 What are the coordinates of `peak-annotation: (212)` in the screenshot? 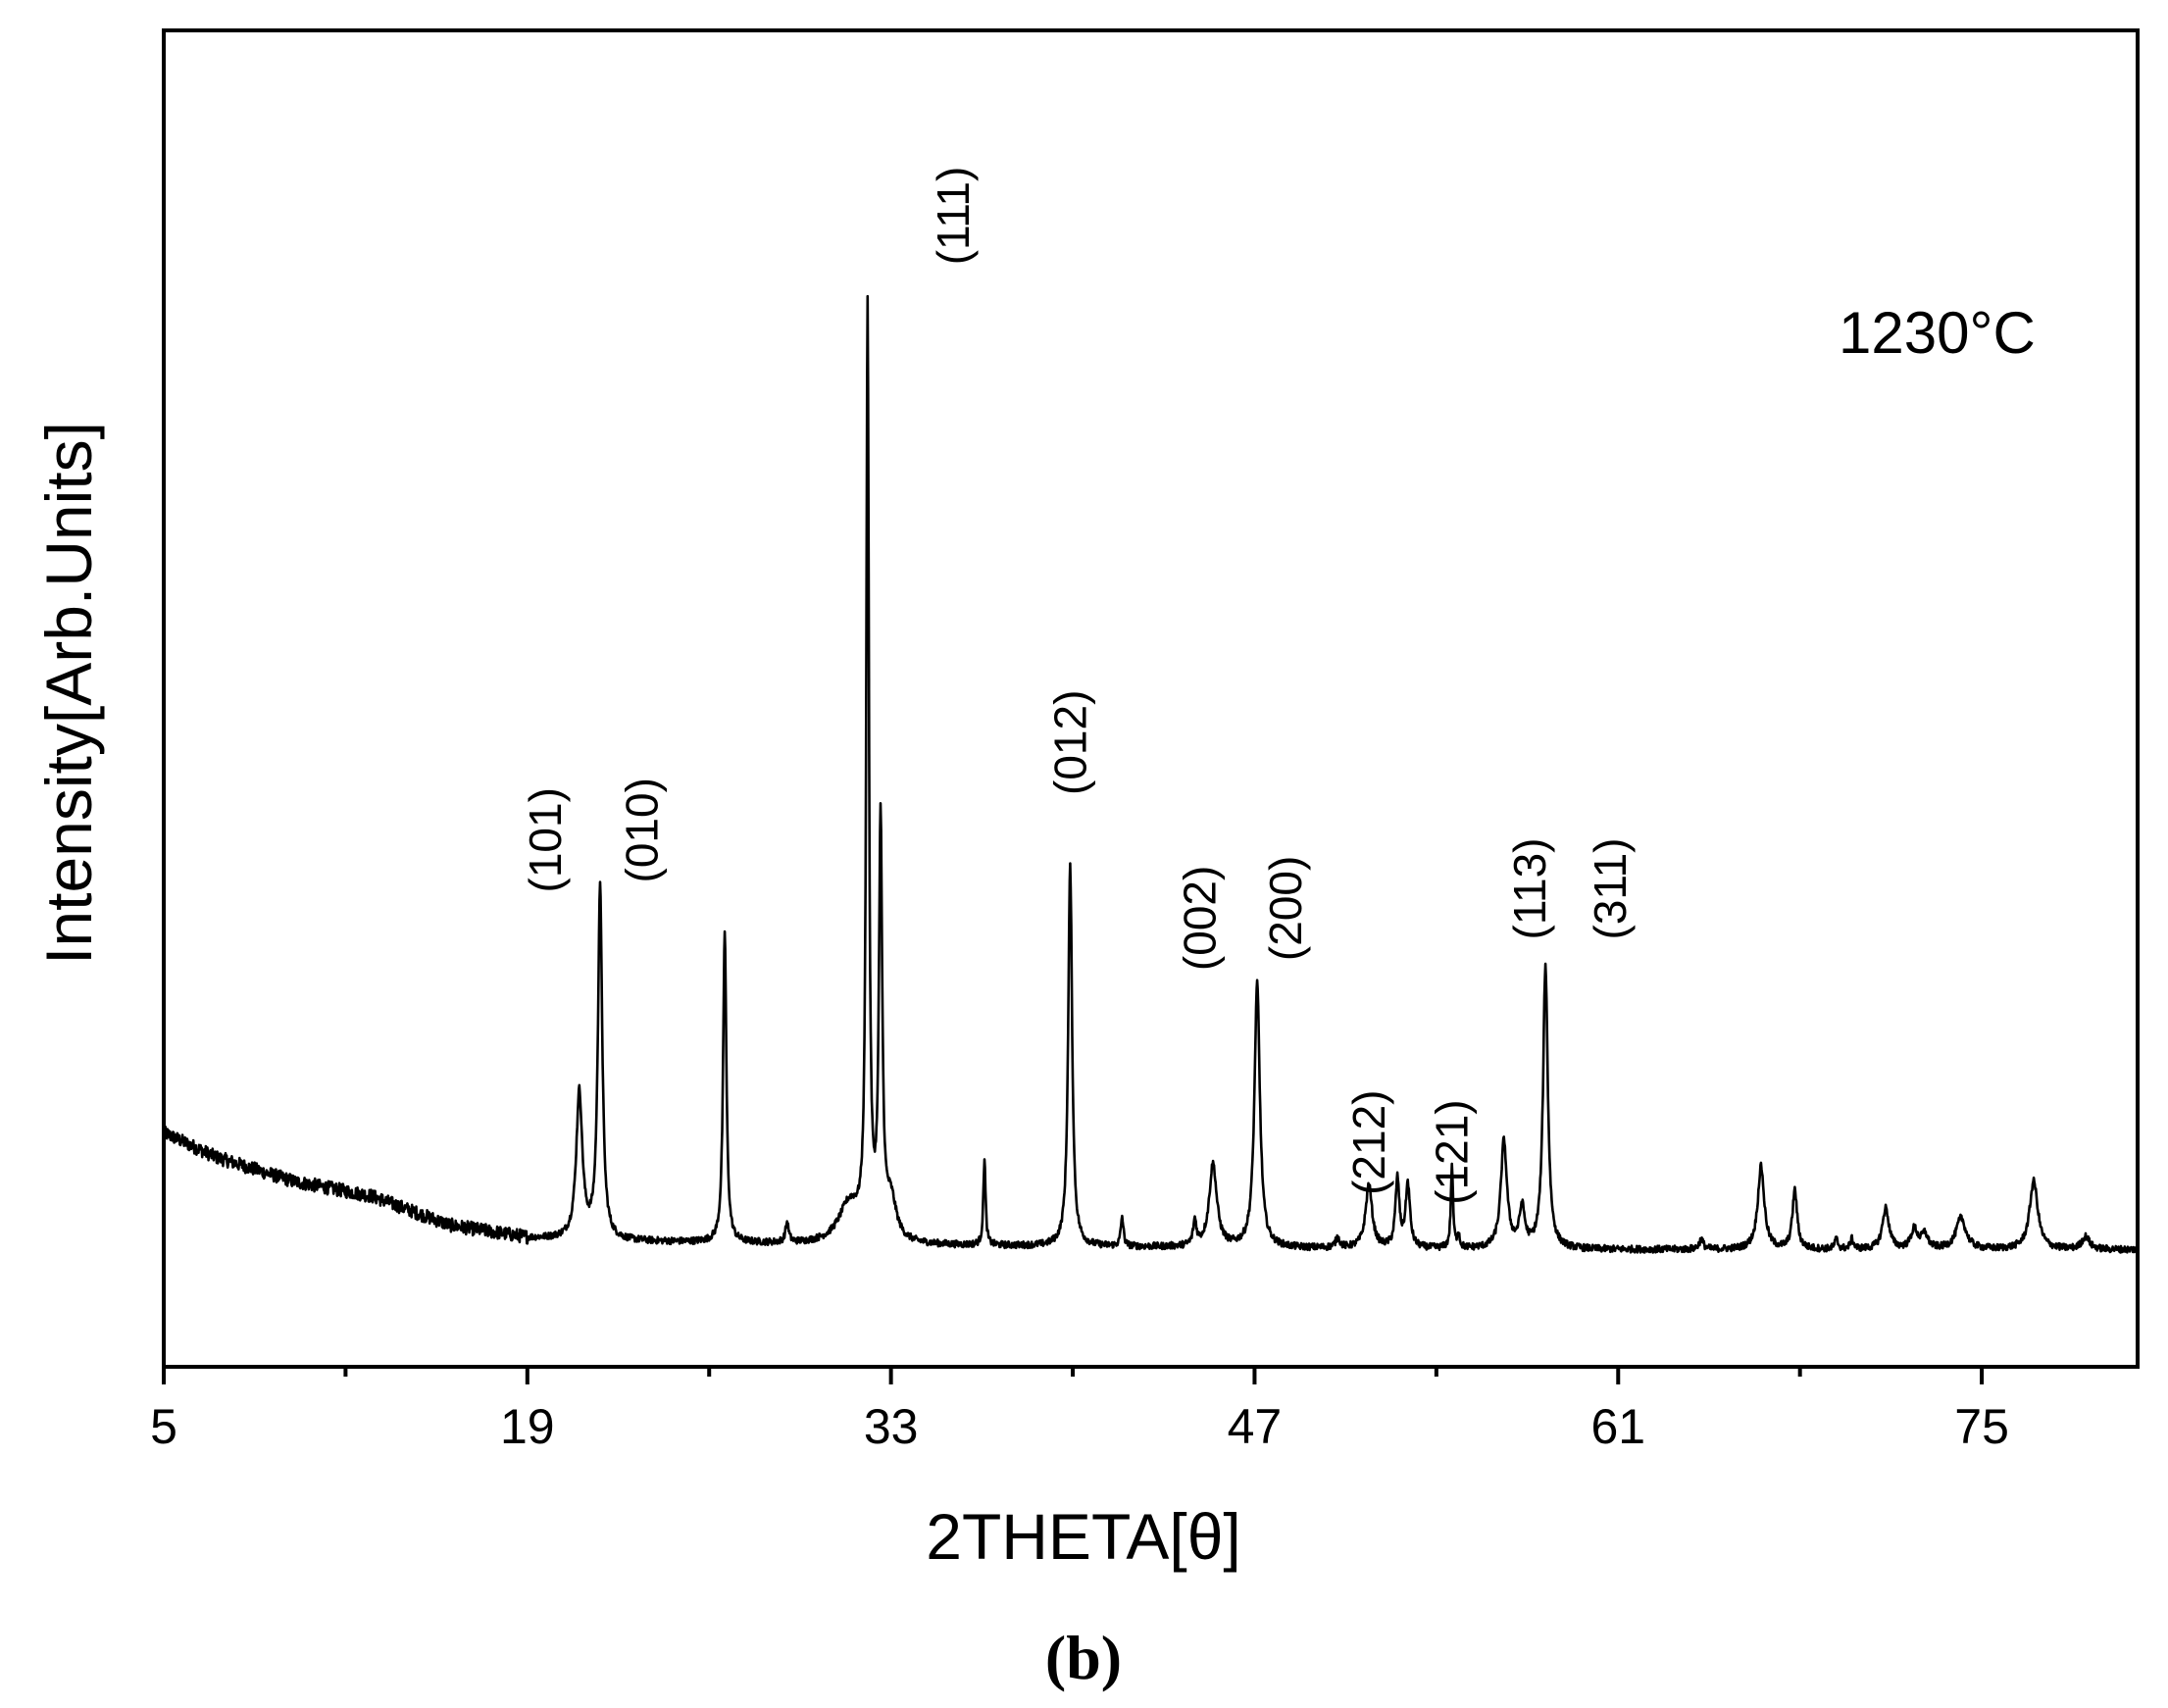 It's located at (1368, 1142).